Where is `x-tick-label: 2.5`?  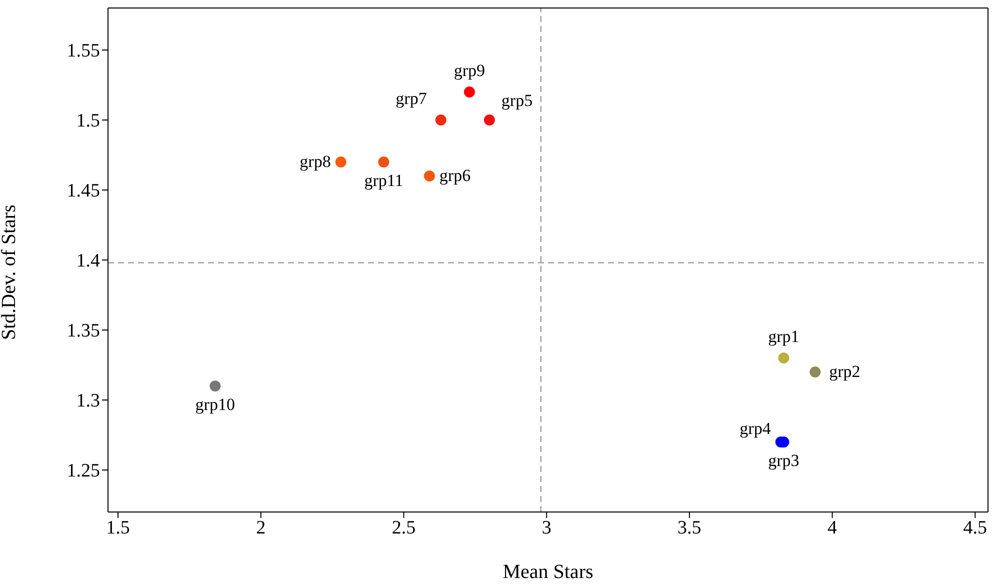 x-tick-label: 2.5 is located at coordinates (404, 527).